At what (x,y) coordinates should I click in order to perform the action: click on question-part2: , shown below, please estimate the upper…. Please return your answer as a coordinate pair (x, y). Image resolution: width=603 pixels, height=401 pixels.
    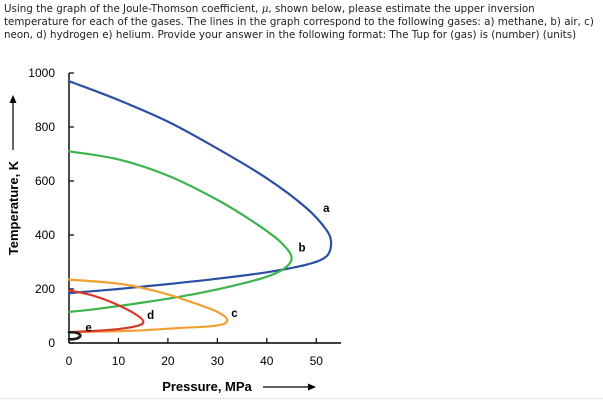
    Looking at the image, I should click on (299, 22).